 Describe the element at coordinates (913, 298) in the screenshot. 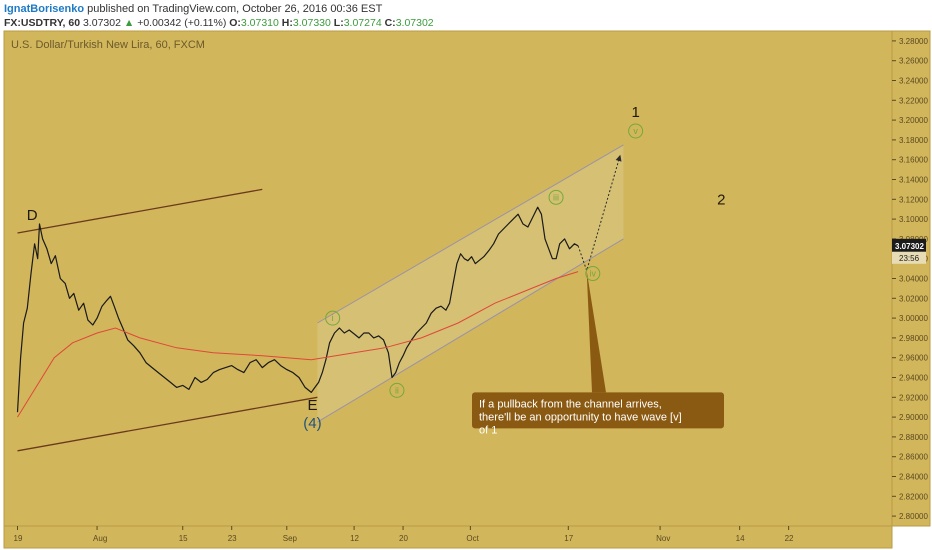

I see `y-tick-label: 3.02000` at that location.